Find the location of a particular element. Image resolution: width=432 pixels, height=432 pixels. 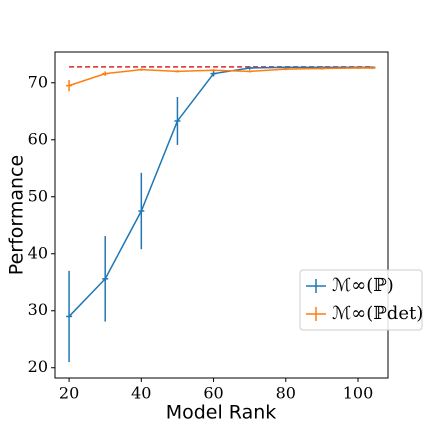

x-tick-label: 40 is located at coordinates (141, 393).